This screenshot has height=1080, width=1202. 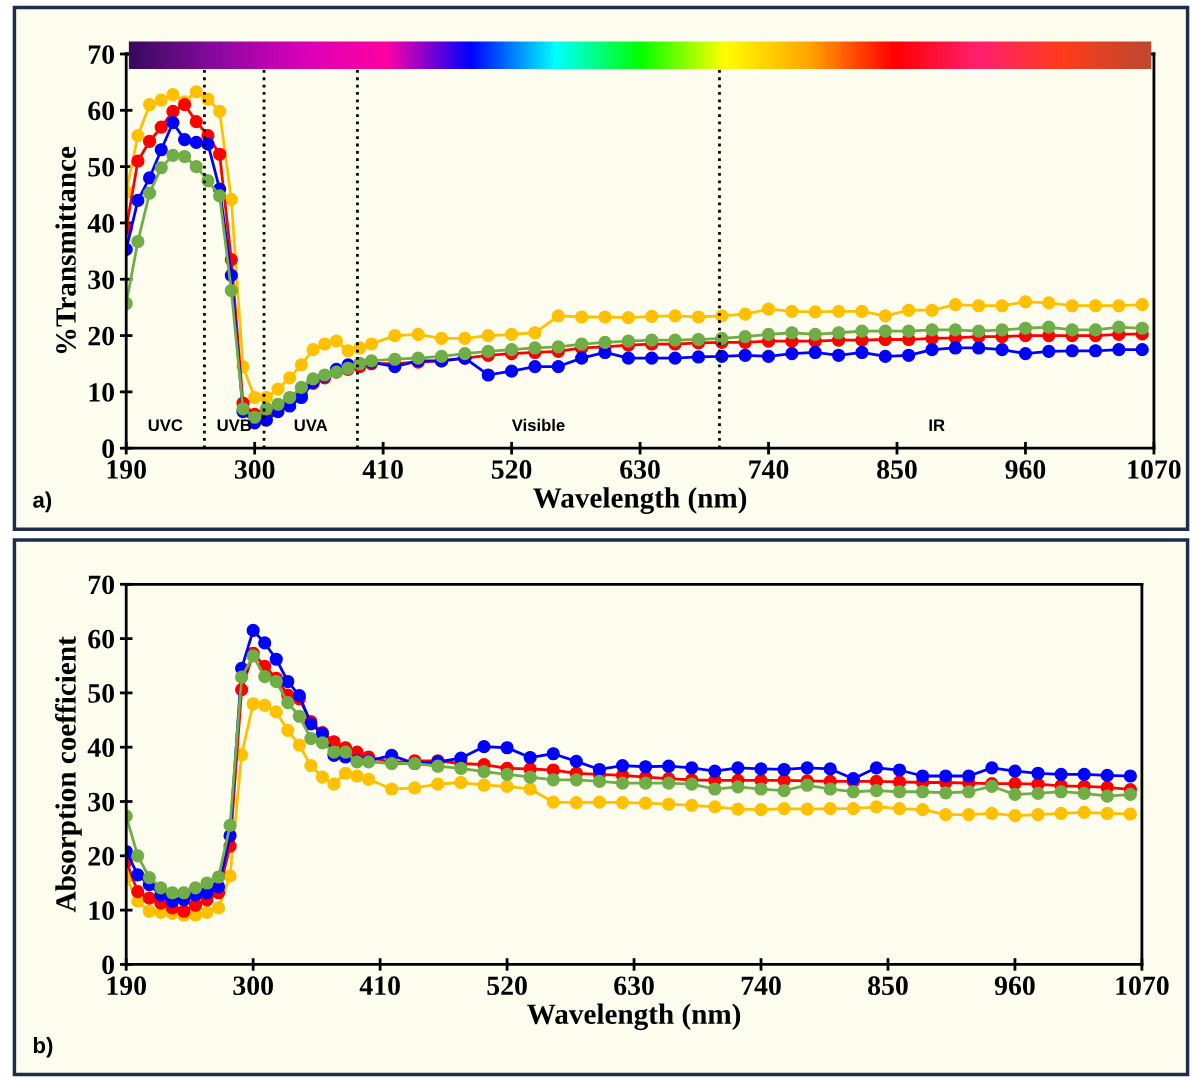 What do you see at coordinates (538, 425) in the screenshot?
I see `annotation: Visible` at bounding box center [538, 425].